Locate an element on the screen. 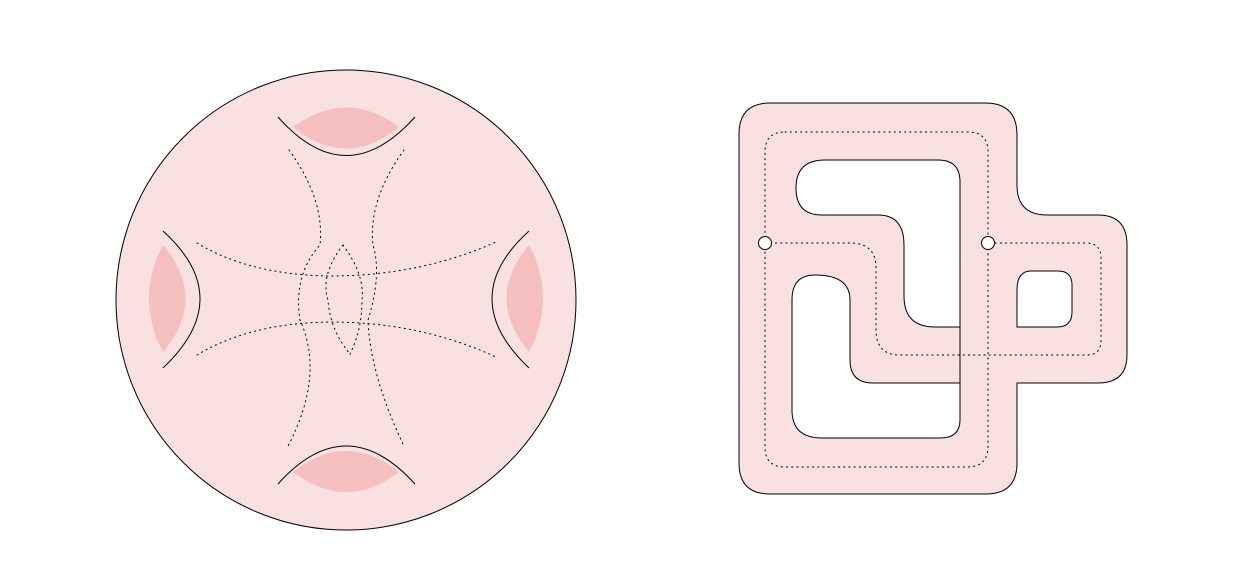  right-arc is located at coordinates (510, 299).